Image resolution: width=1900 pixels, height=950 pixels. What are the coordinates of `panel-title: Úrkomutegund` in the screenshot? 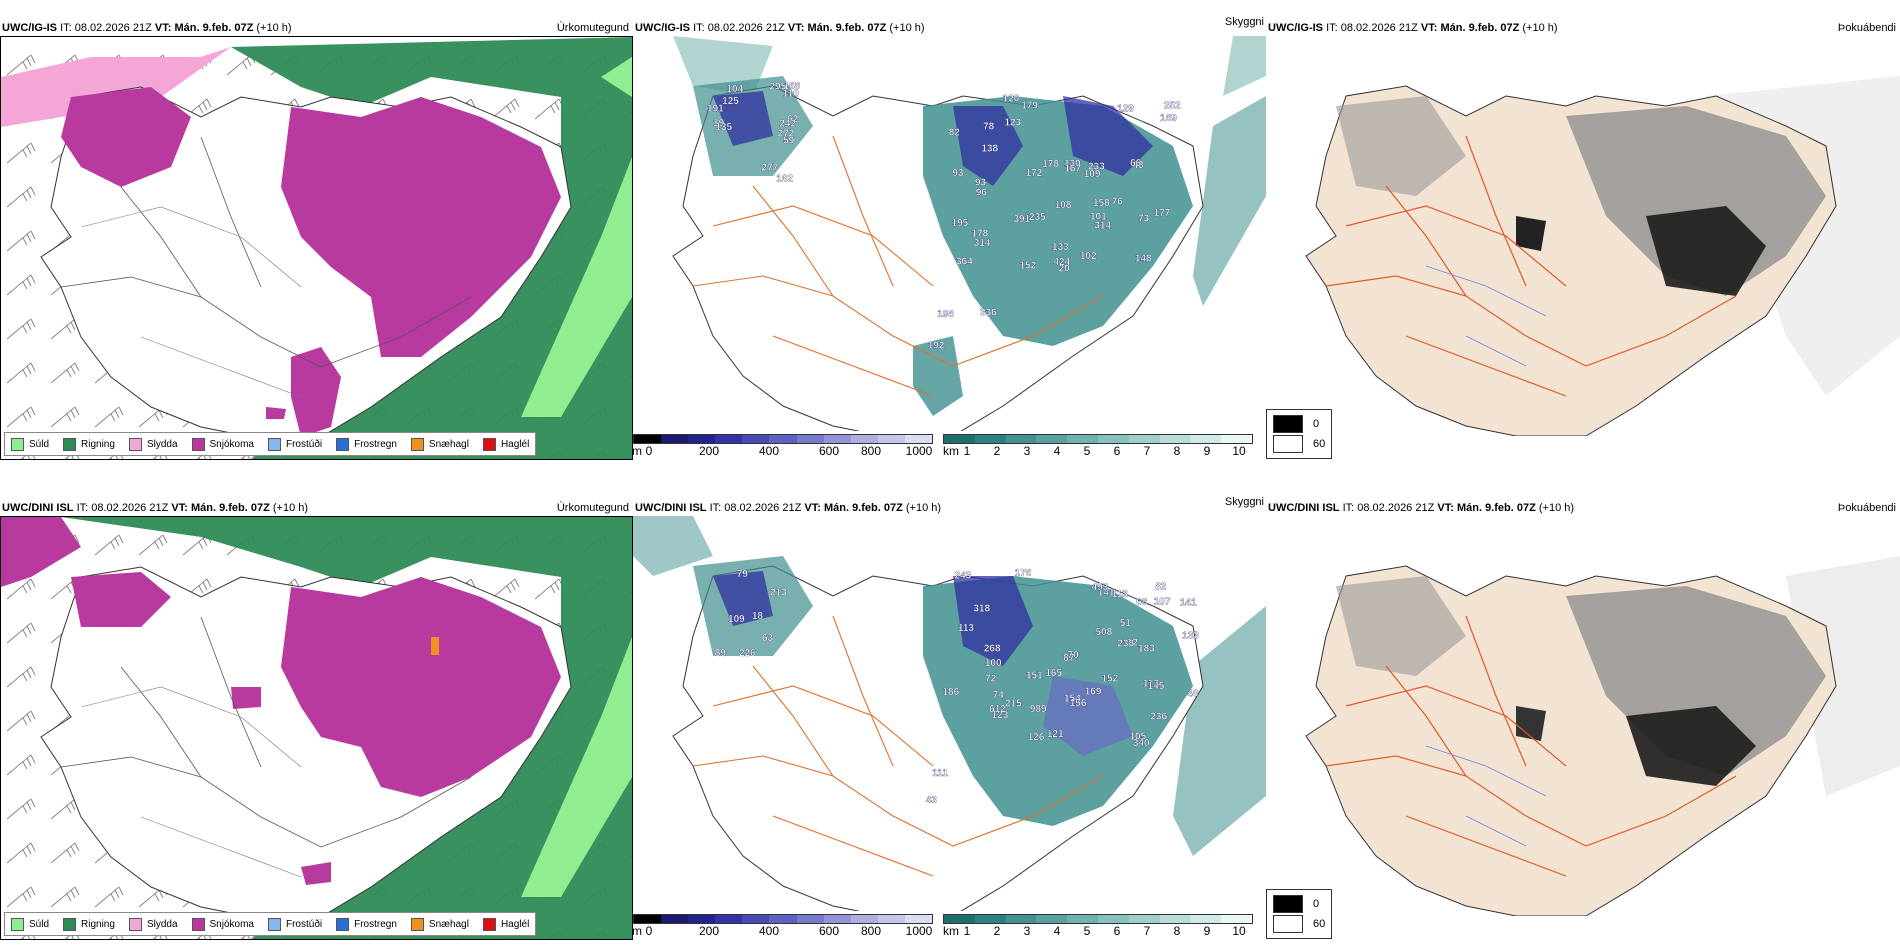 It's located at (592, 28).